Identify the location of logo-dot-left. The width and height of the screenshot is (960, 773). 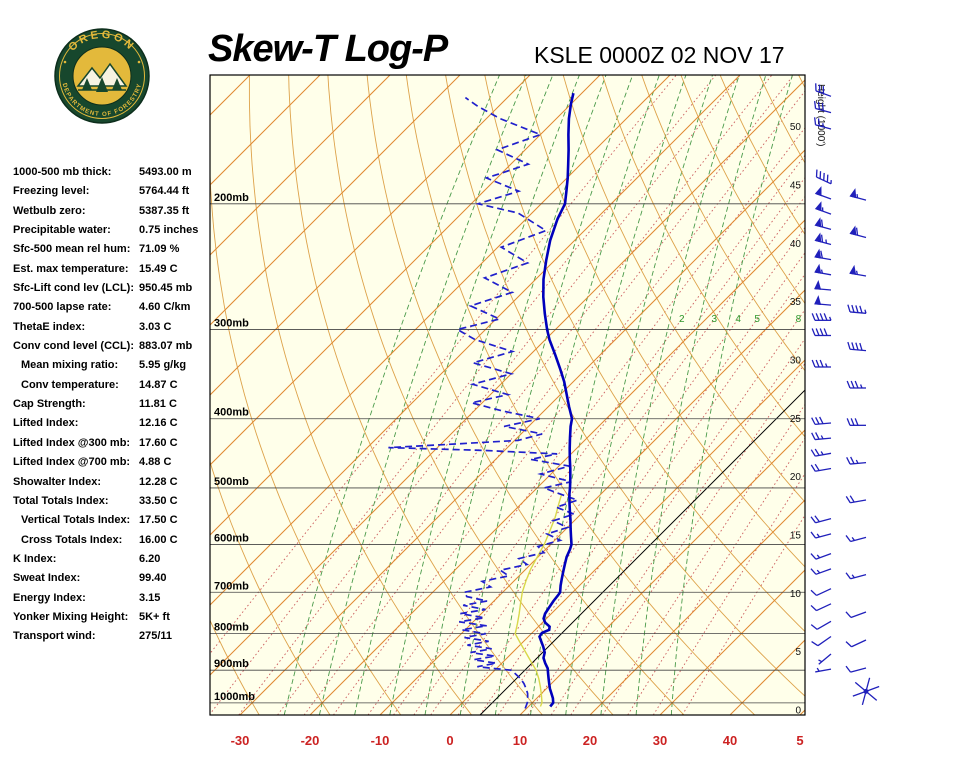
(65, 62).